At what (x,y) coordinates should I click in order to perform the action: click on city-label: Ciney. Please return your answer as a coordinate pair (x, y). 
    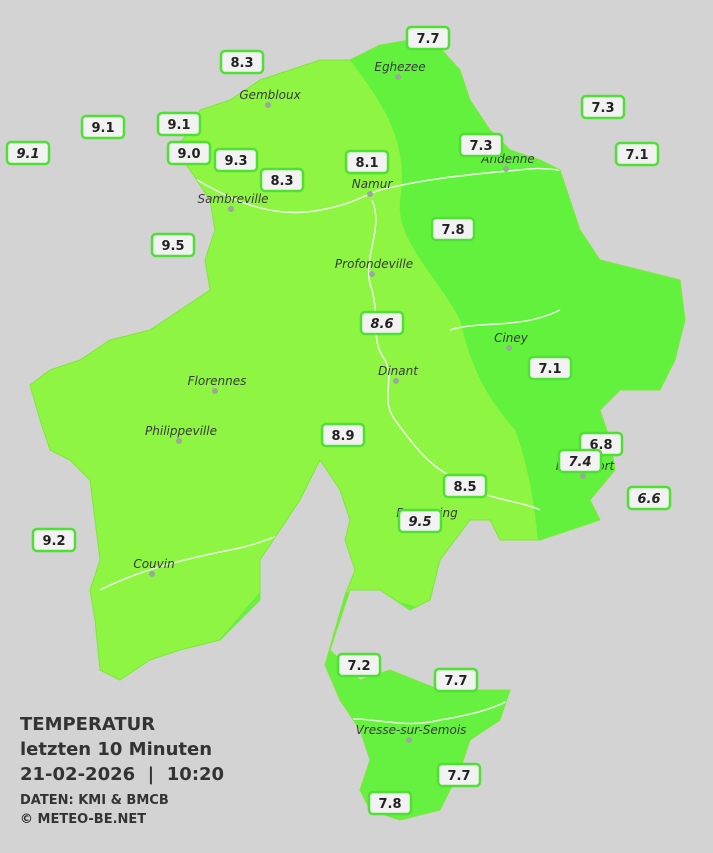
    Looking at the image, I should click on (511, 338).